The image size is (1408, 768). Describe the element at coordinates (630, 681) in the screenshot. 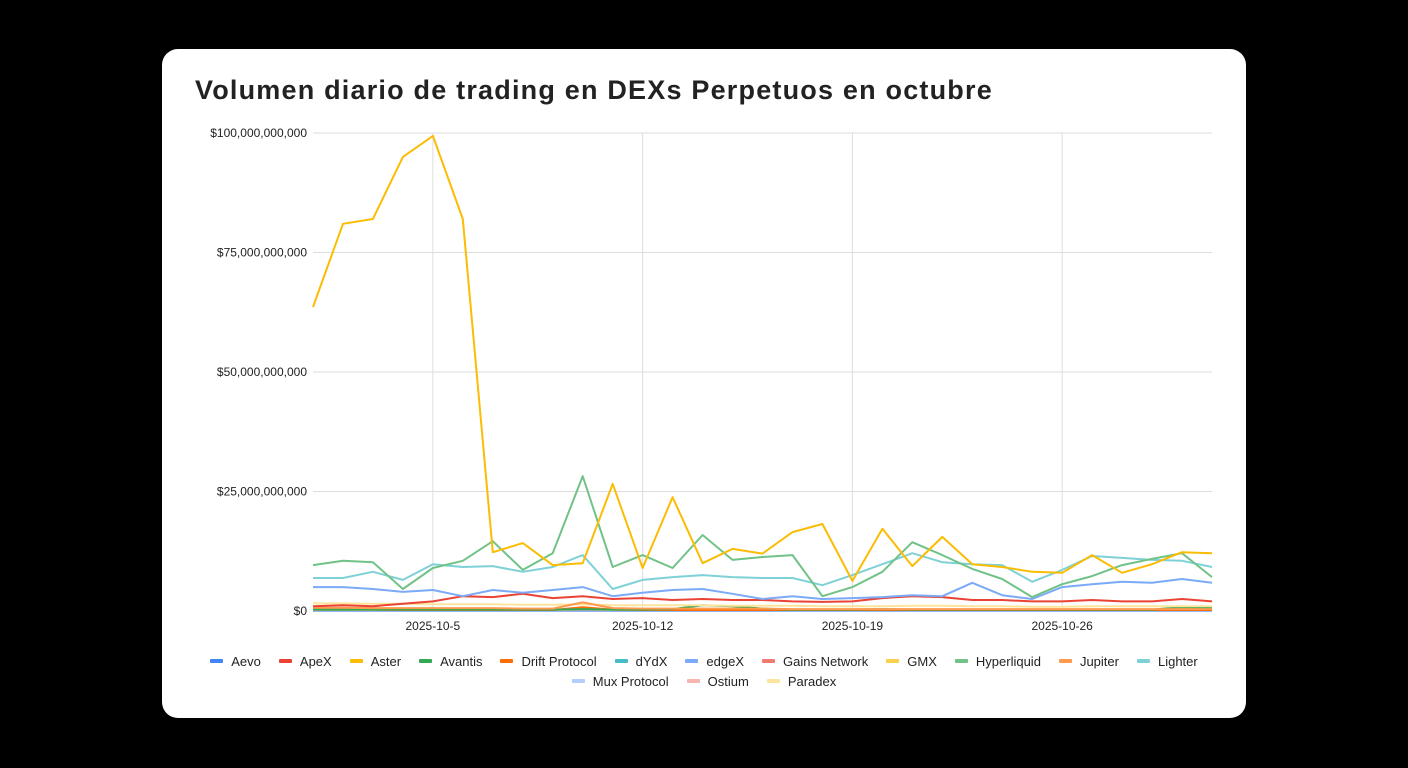

I see `legend-label: Mux Protocol` at that location.